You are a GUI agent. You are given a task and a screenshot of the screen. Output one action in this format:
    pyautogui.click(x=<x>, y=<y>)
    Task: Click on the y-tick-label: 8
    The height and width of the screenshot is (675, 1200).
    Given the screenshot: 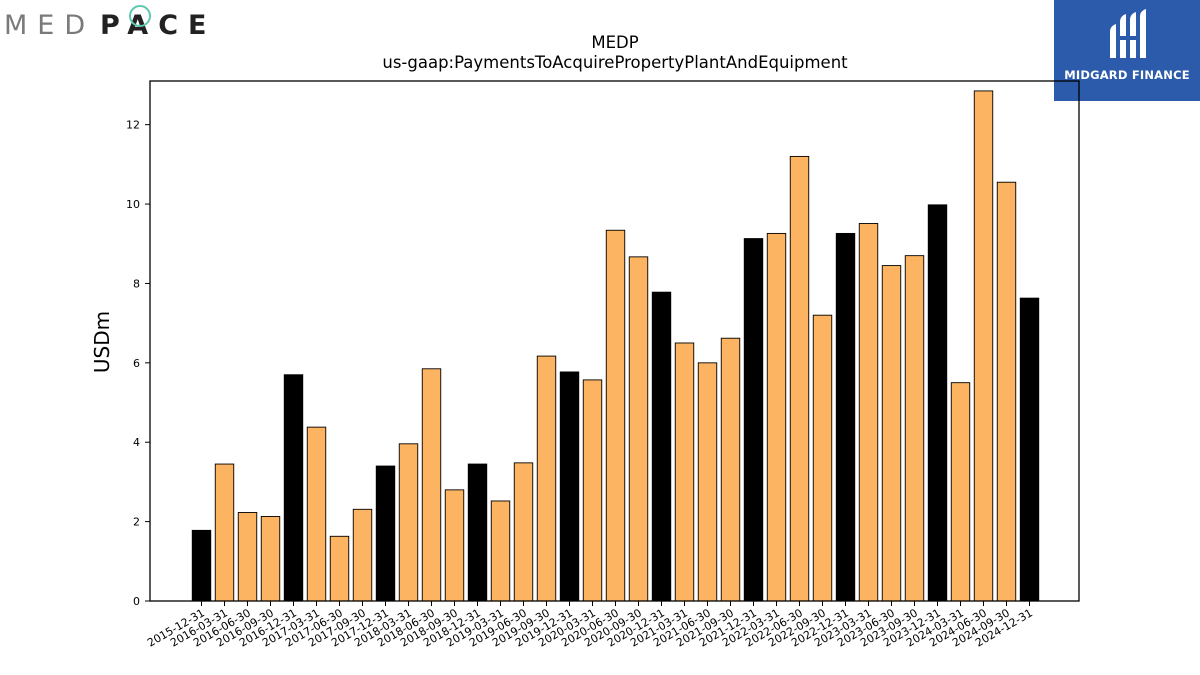 What is the action you would take?
    pyautogui.click(x=136, y=283)
    